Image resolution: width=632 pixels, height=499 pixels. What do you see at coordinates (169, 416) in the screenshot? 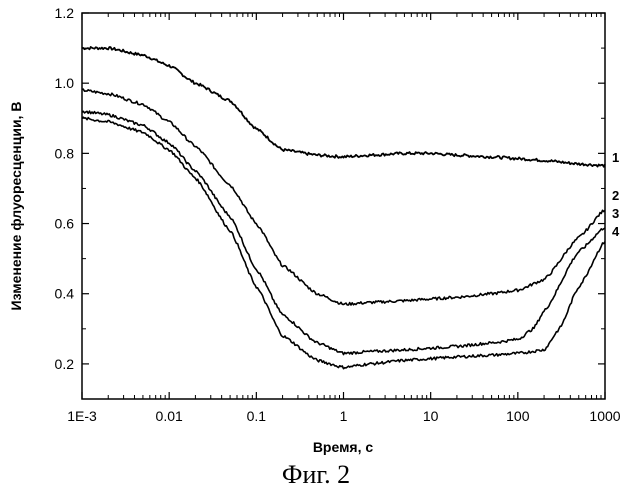
I see `x-tick-label: 0.01` at bounding box center [169, 416].